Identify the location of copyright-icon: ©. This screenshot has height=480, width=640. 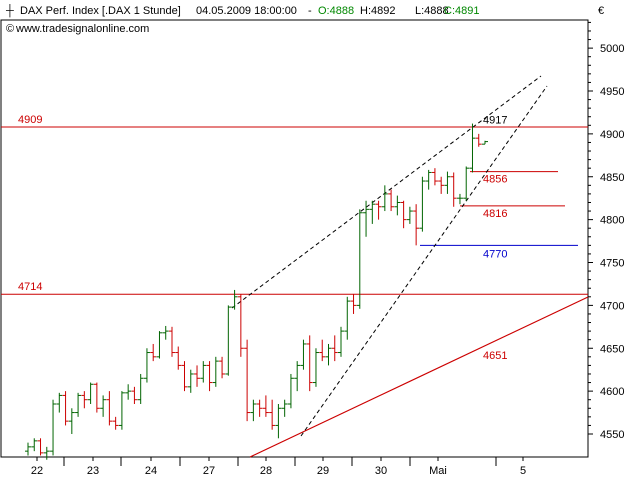
(10, 29).